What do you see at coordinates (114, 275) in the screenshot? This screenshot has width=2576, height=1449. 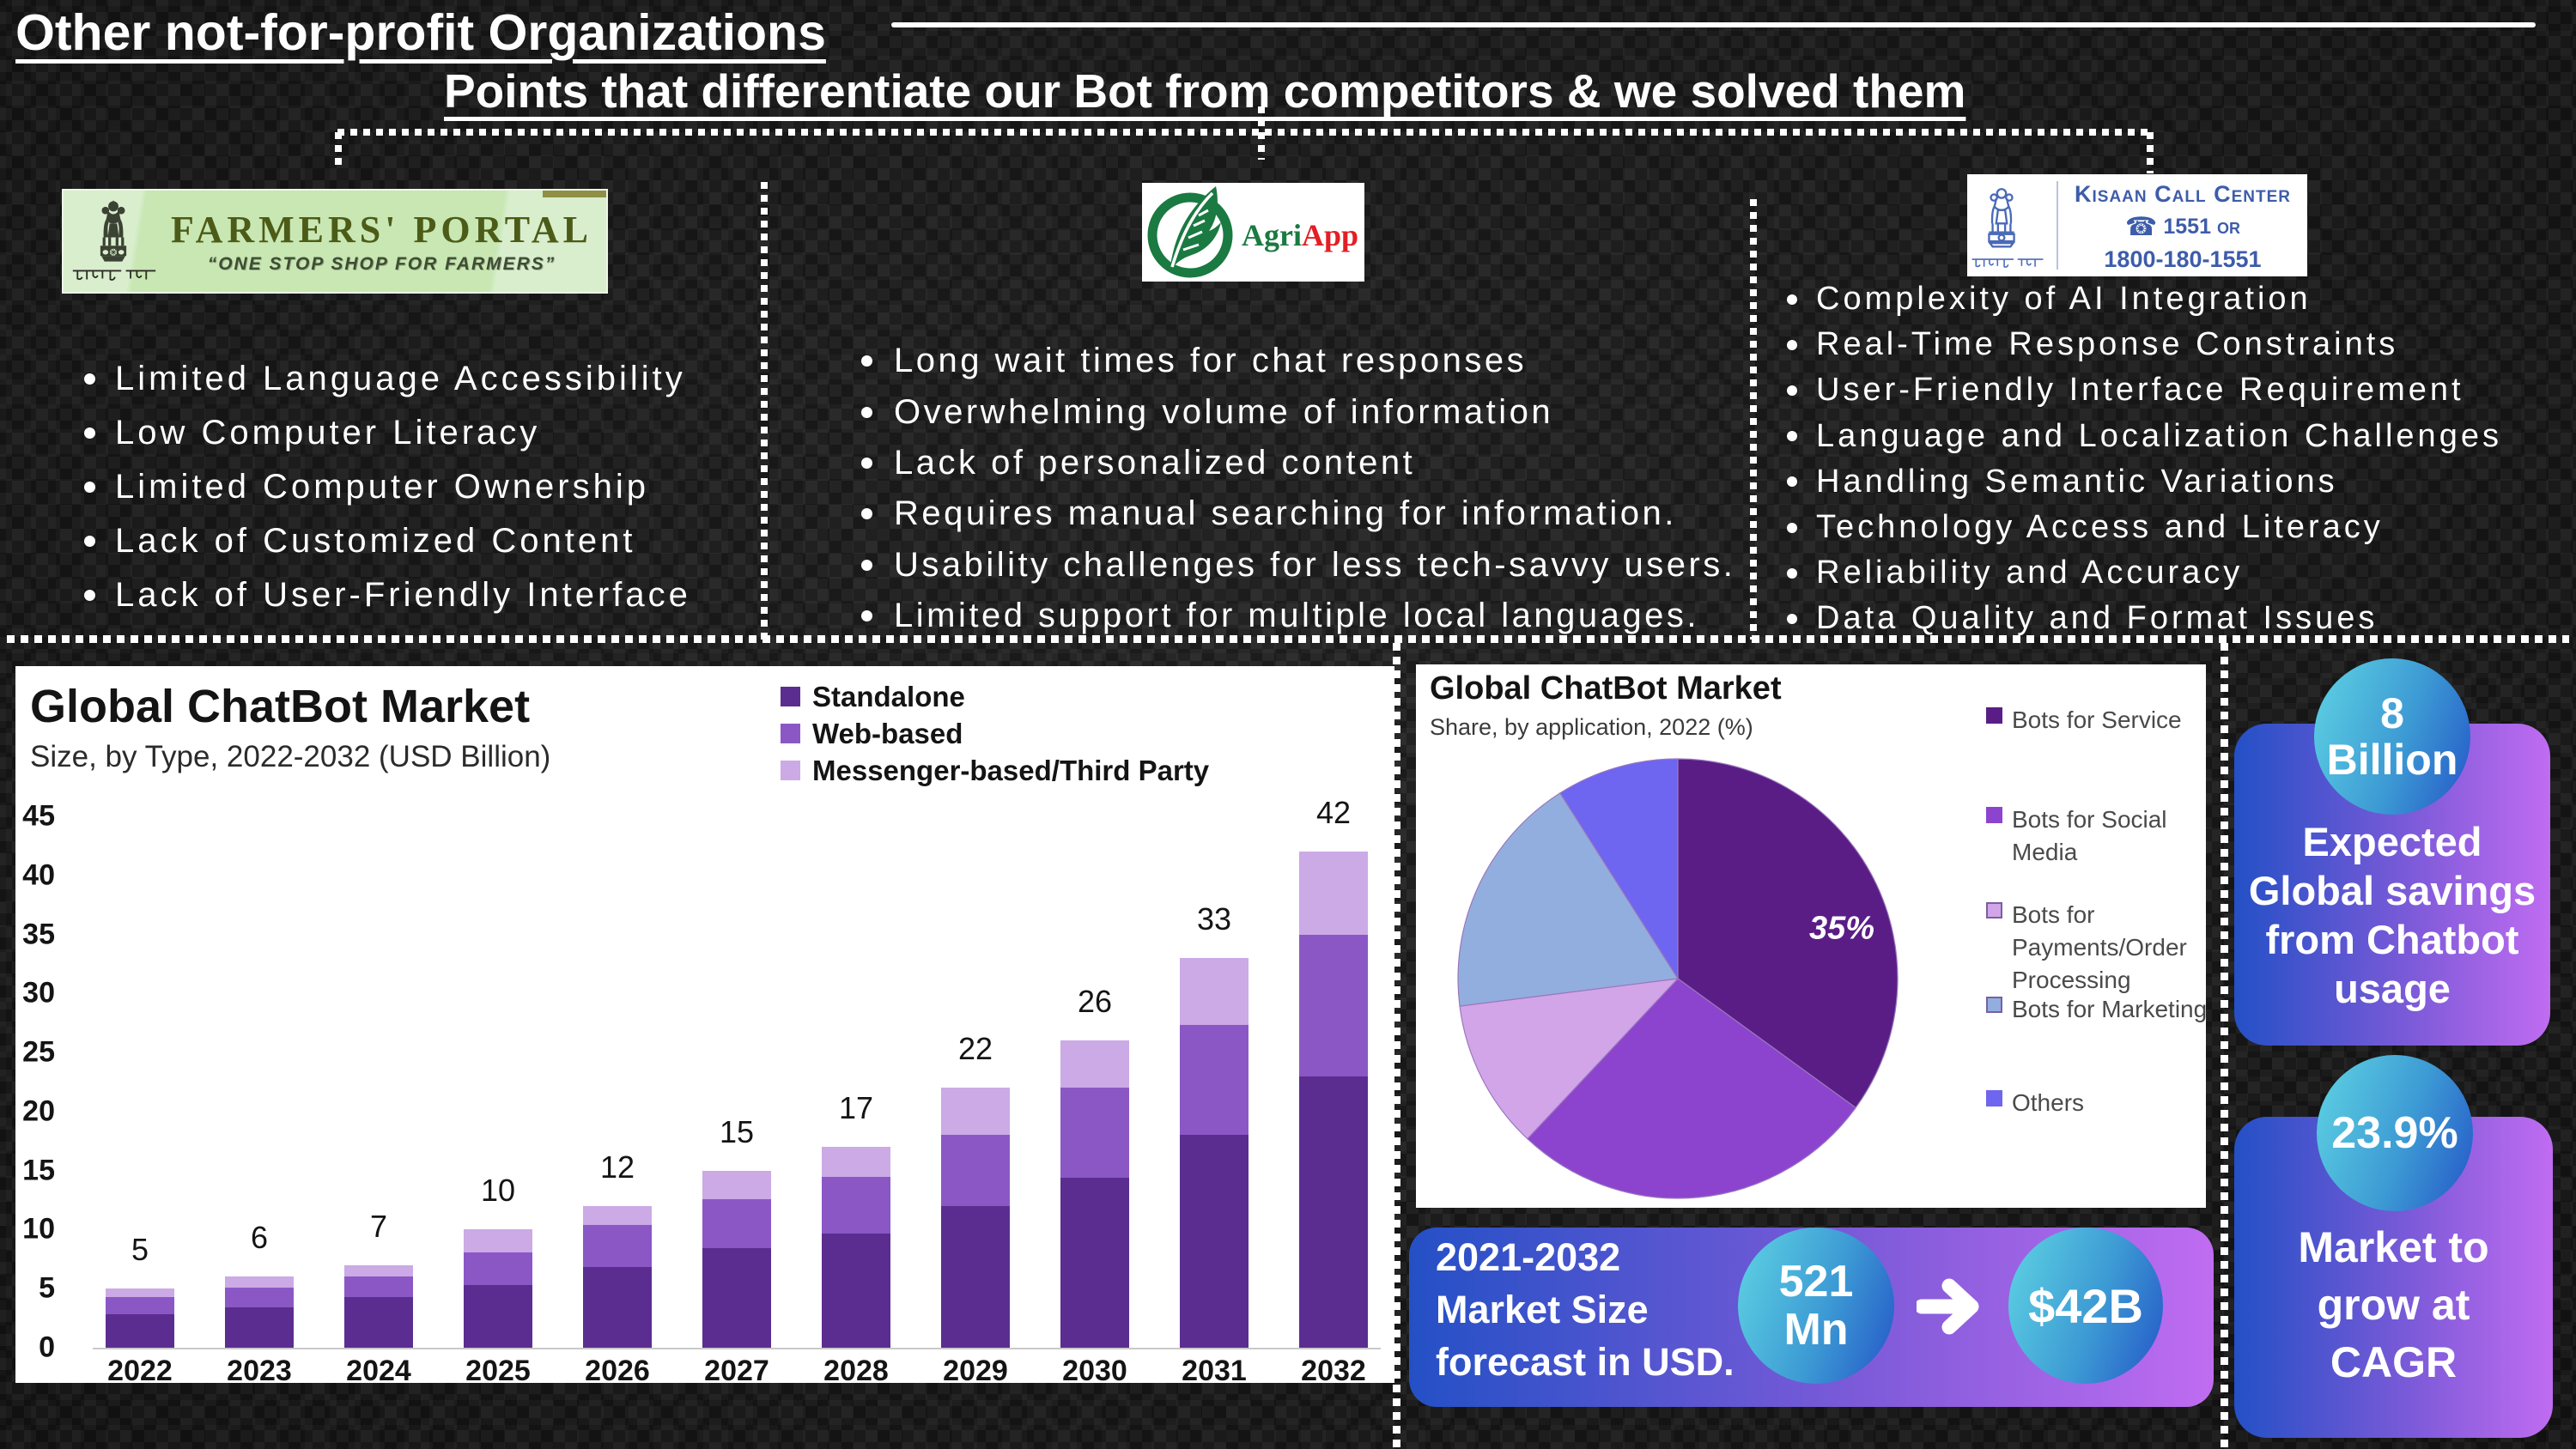 I see `satyameva-jayate-script` at bounding box center [114, 275].